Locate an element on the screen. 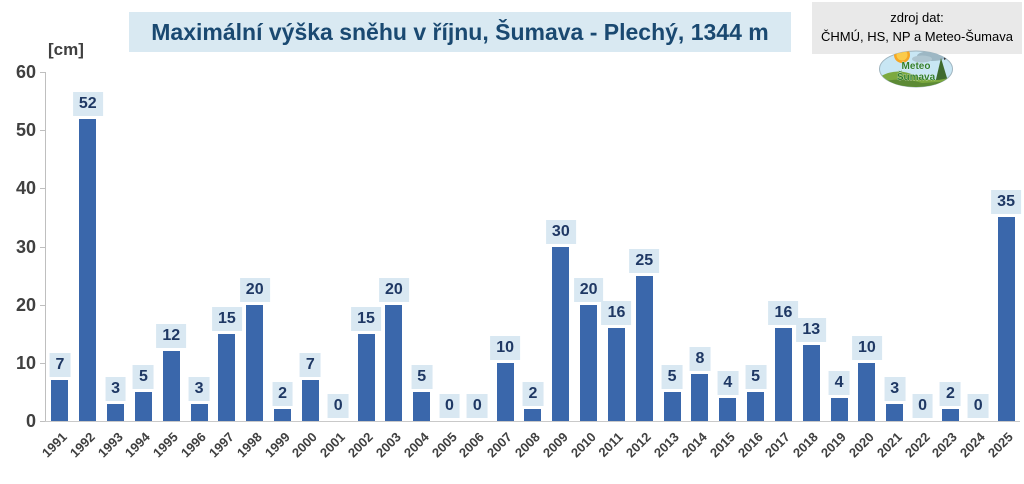  logo-text-line2: Šumava is located at coordinates (916, 76).